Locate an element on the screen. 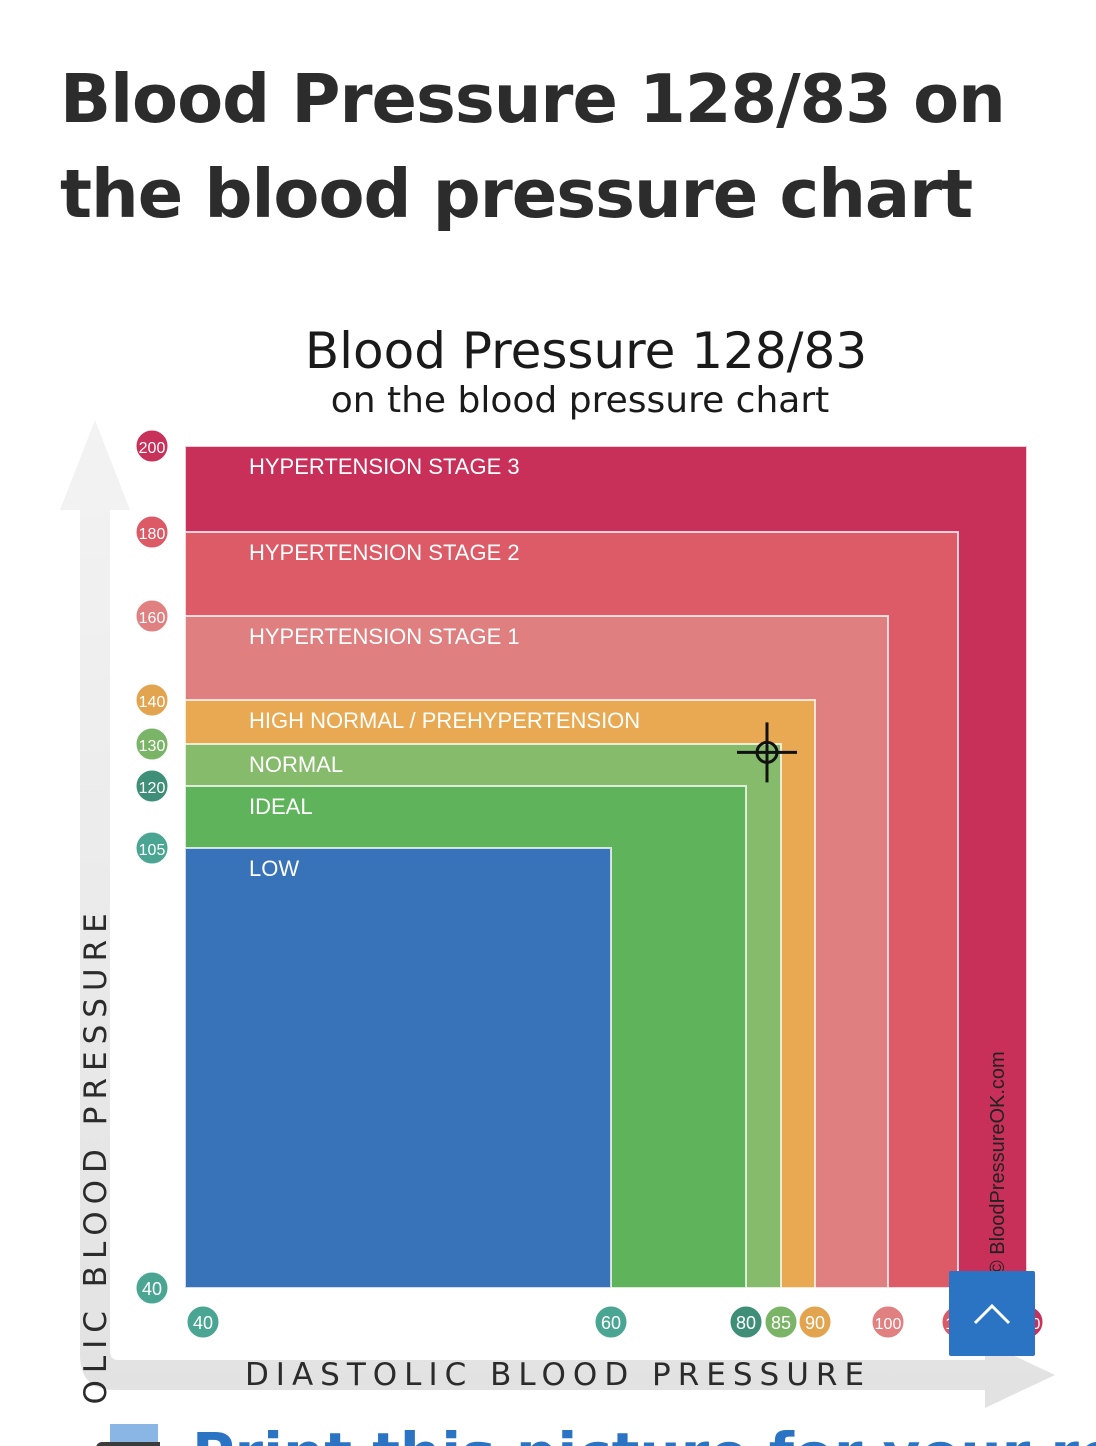  zone-label-hypertension-stage-3: HYPERTENSION STAGE 3 is located at coordinates (384, 466).